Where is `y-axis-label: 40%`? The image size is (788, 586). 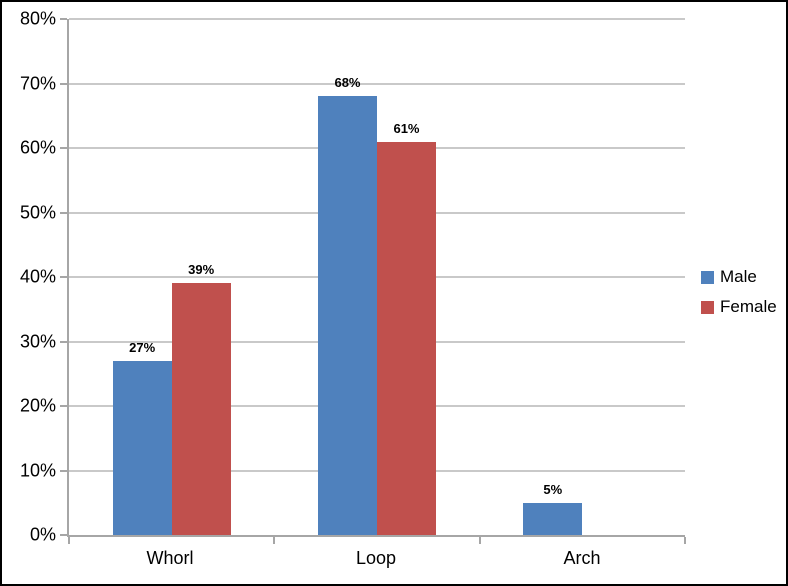
y-axis-label: 40% is located at coordinates (37, 276).